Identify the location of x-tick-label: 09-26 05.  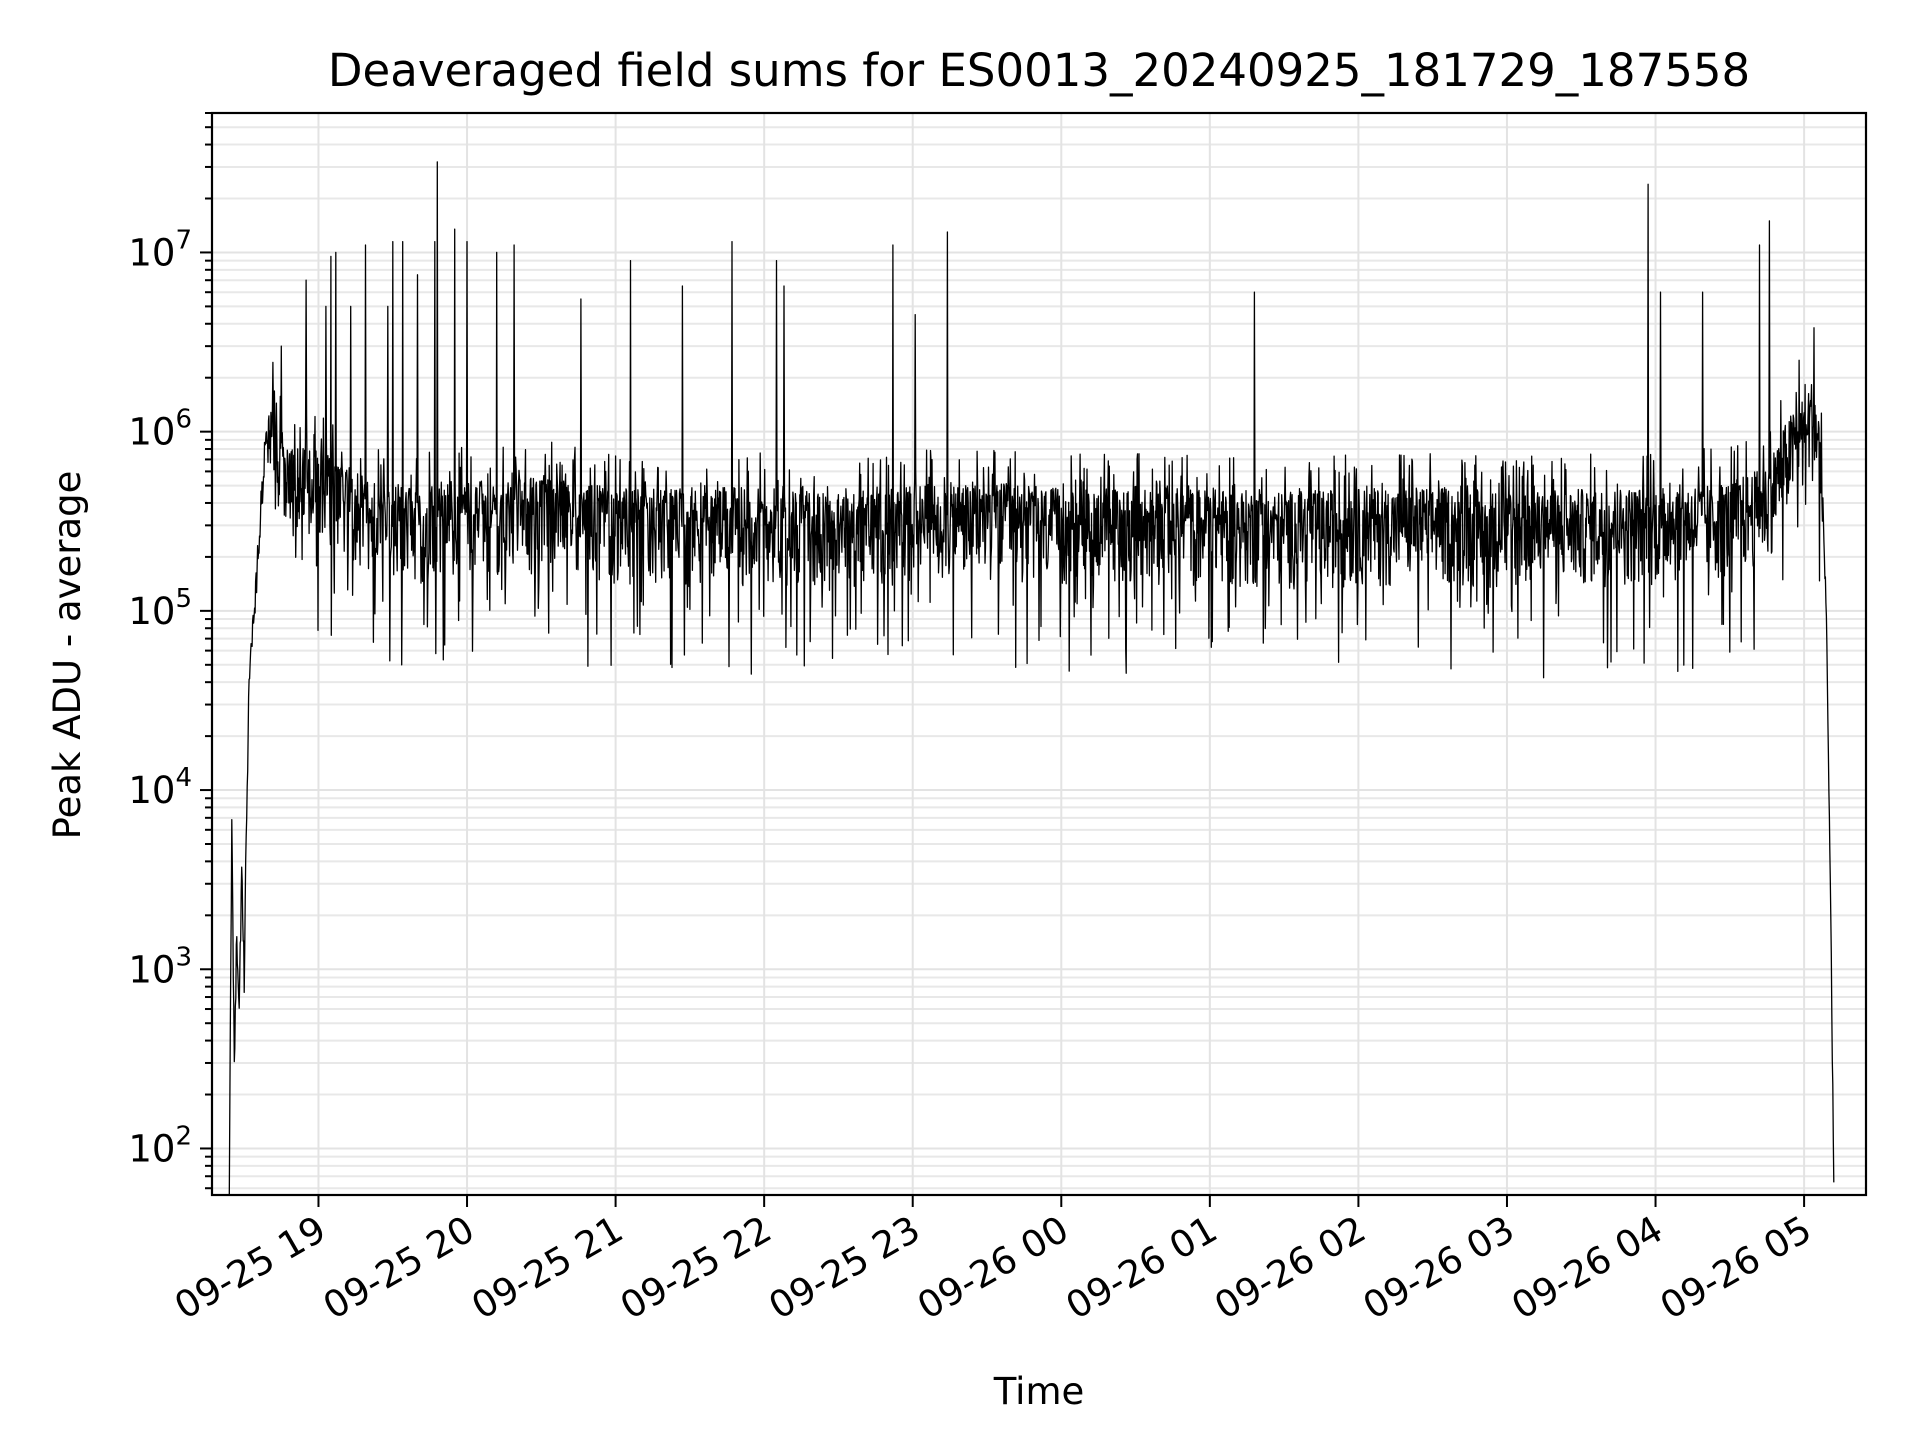
(1736, 1268).